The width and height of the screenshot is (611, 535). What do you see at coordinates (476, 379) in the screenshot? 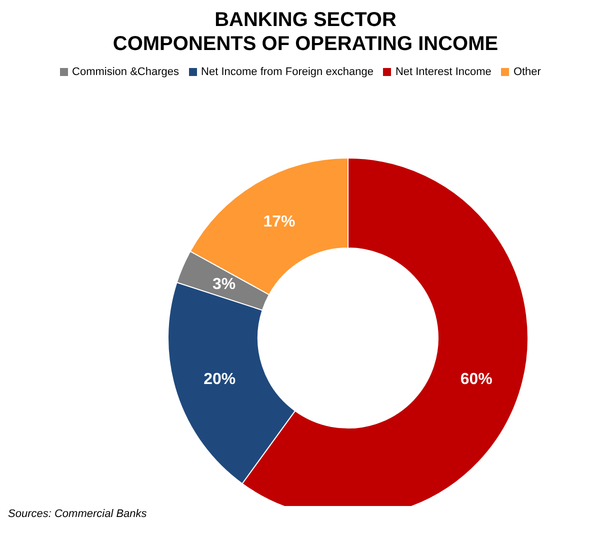
I see `data-label: 60%` at bounding box center [476, 379].